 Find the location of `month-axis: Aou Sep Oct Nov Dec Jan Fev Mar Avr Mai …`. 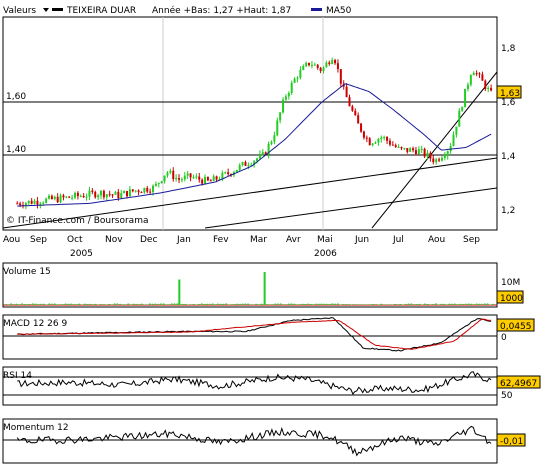

month-axis: Aou Sep Oct Nov Dec Jan Fev Mar Avr Mai … is located at coordinates (241, 247).